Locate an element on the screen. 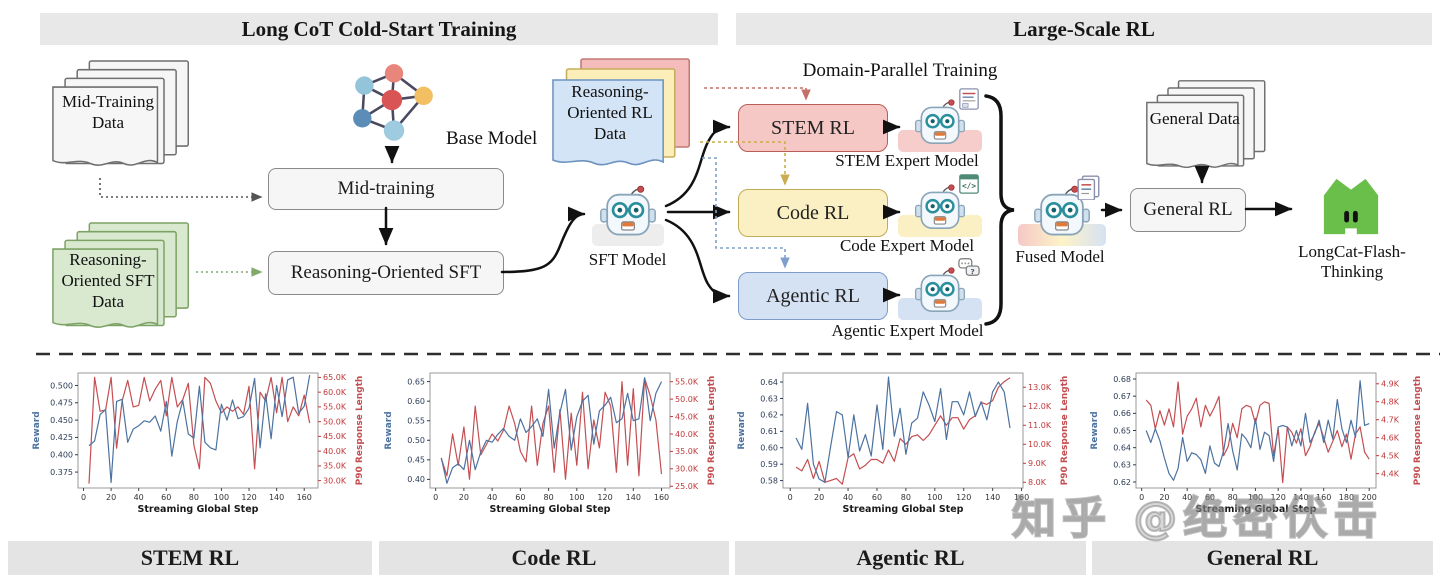 This screenshot has height=586, width=1440. svg-text: 0.64 is located at coordinates (769, 382).